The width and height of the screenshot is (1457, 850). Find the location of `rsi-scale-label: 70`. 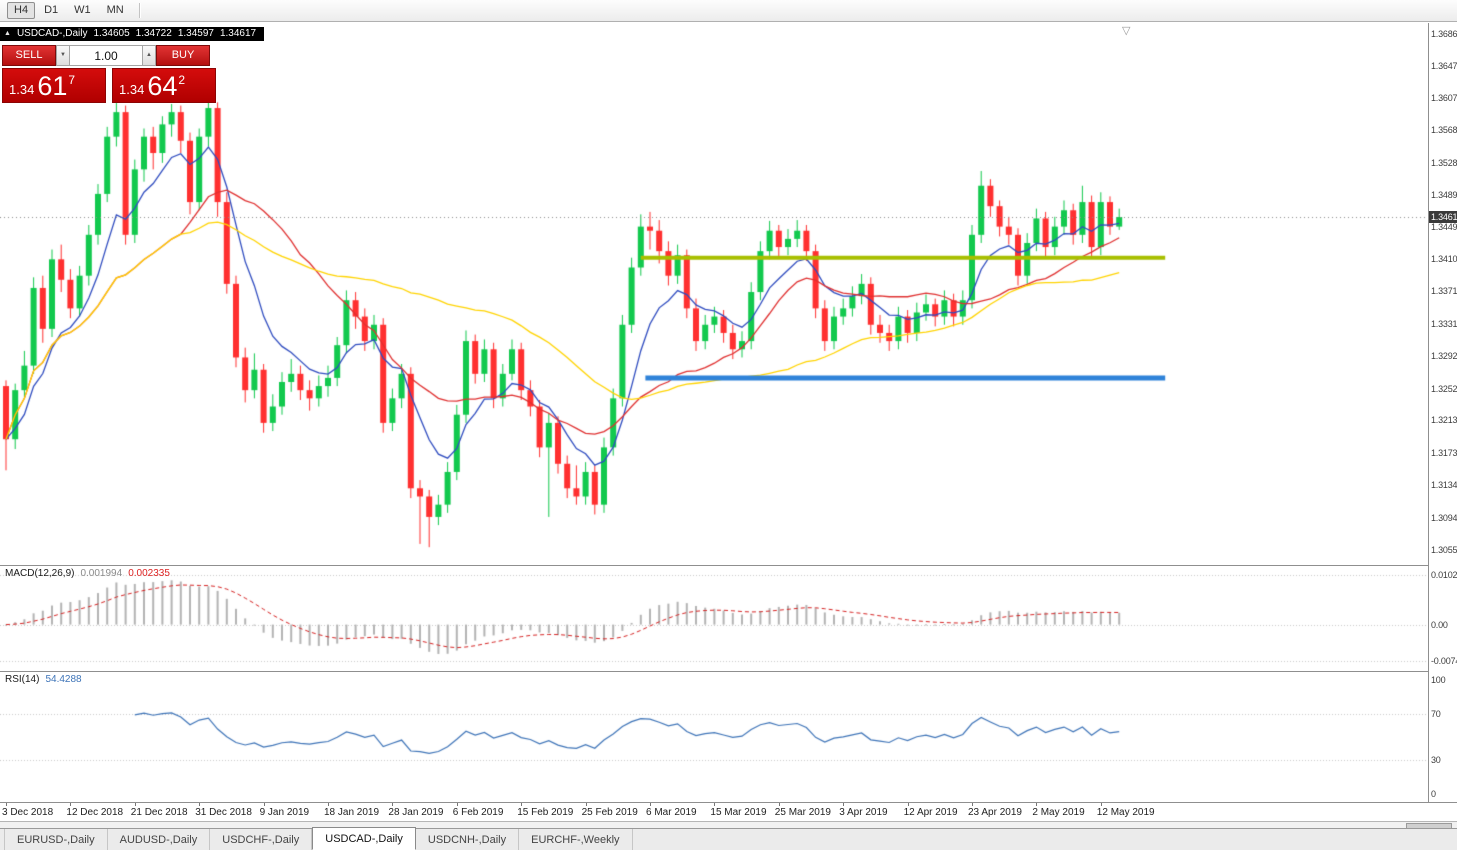

rsi-scale-label: 70 is located at coordinates (1436, 714).